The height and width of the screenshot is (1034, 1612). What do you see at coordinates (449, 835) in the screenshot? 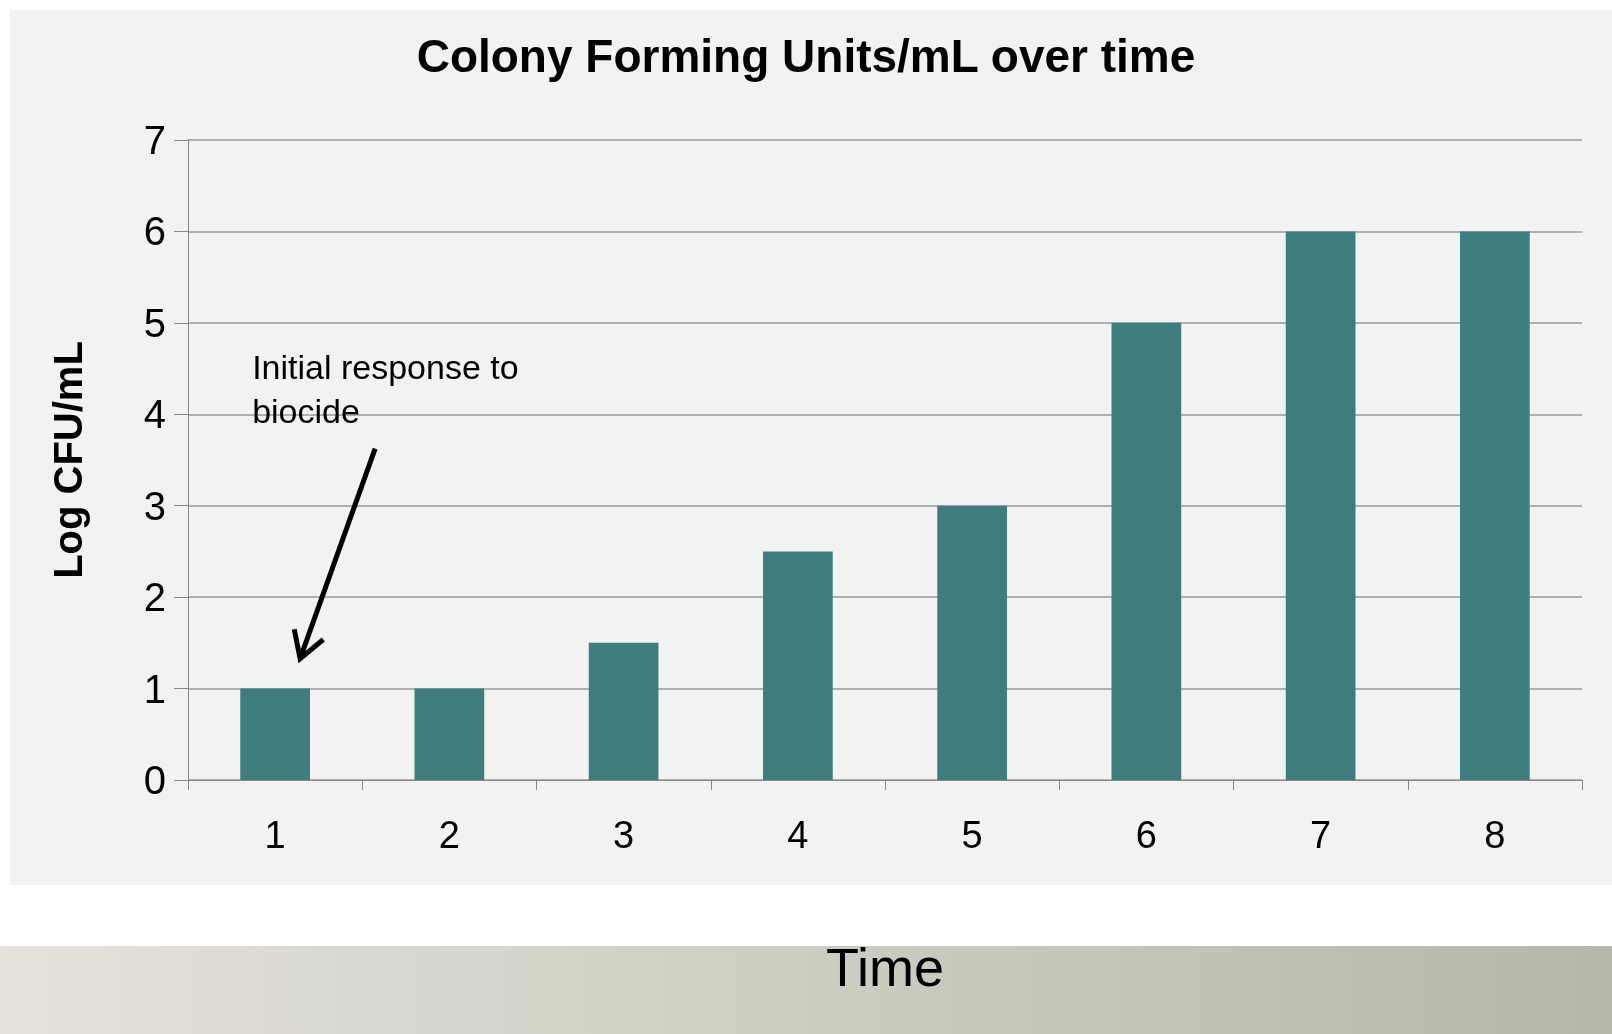
I see `x-tick-label: 2` at bounding box center [449, 835].